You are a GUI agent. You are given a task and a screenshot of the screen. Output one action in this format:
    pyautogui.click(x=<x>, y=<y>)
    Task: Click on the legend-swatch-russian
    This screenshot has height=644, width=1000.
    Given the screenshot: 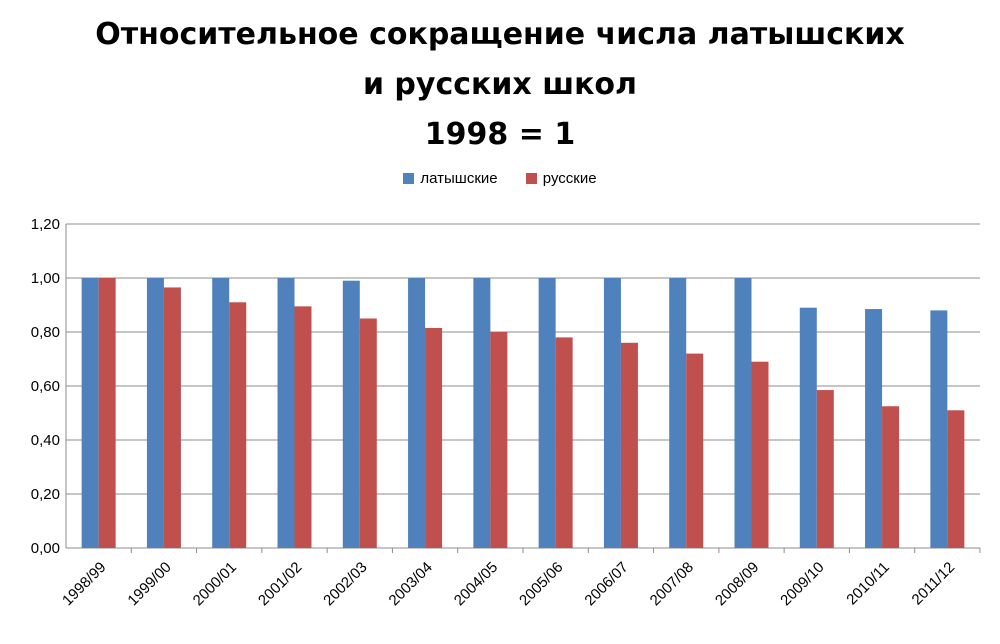 What is the action you would take?
    pyautogui.click(x=531, y=178)
    